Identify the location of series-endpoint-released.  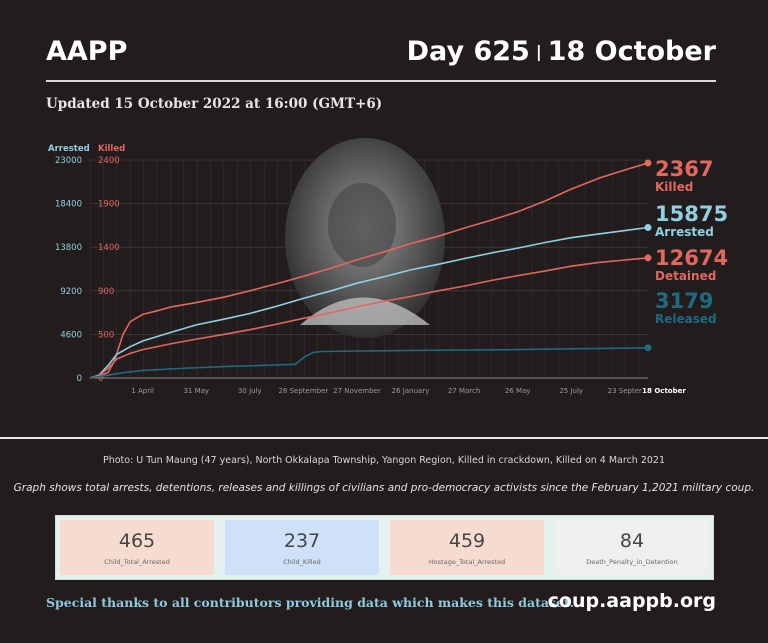
(648, 348).